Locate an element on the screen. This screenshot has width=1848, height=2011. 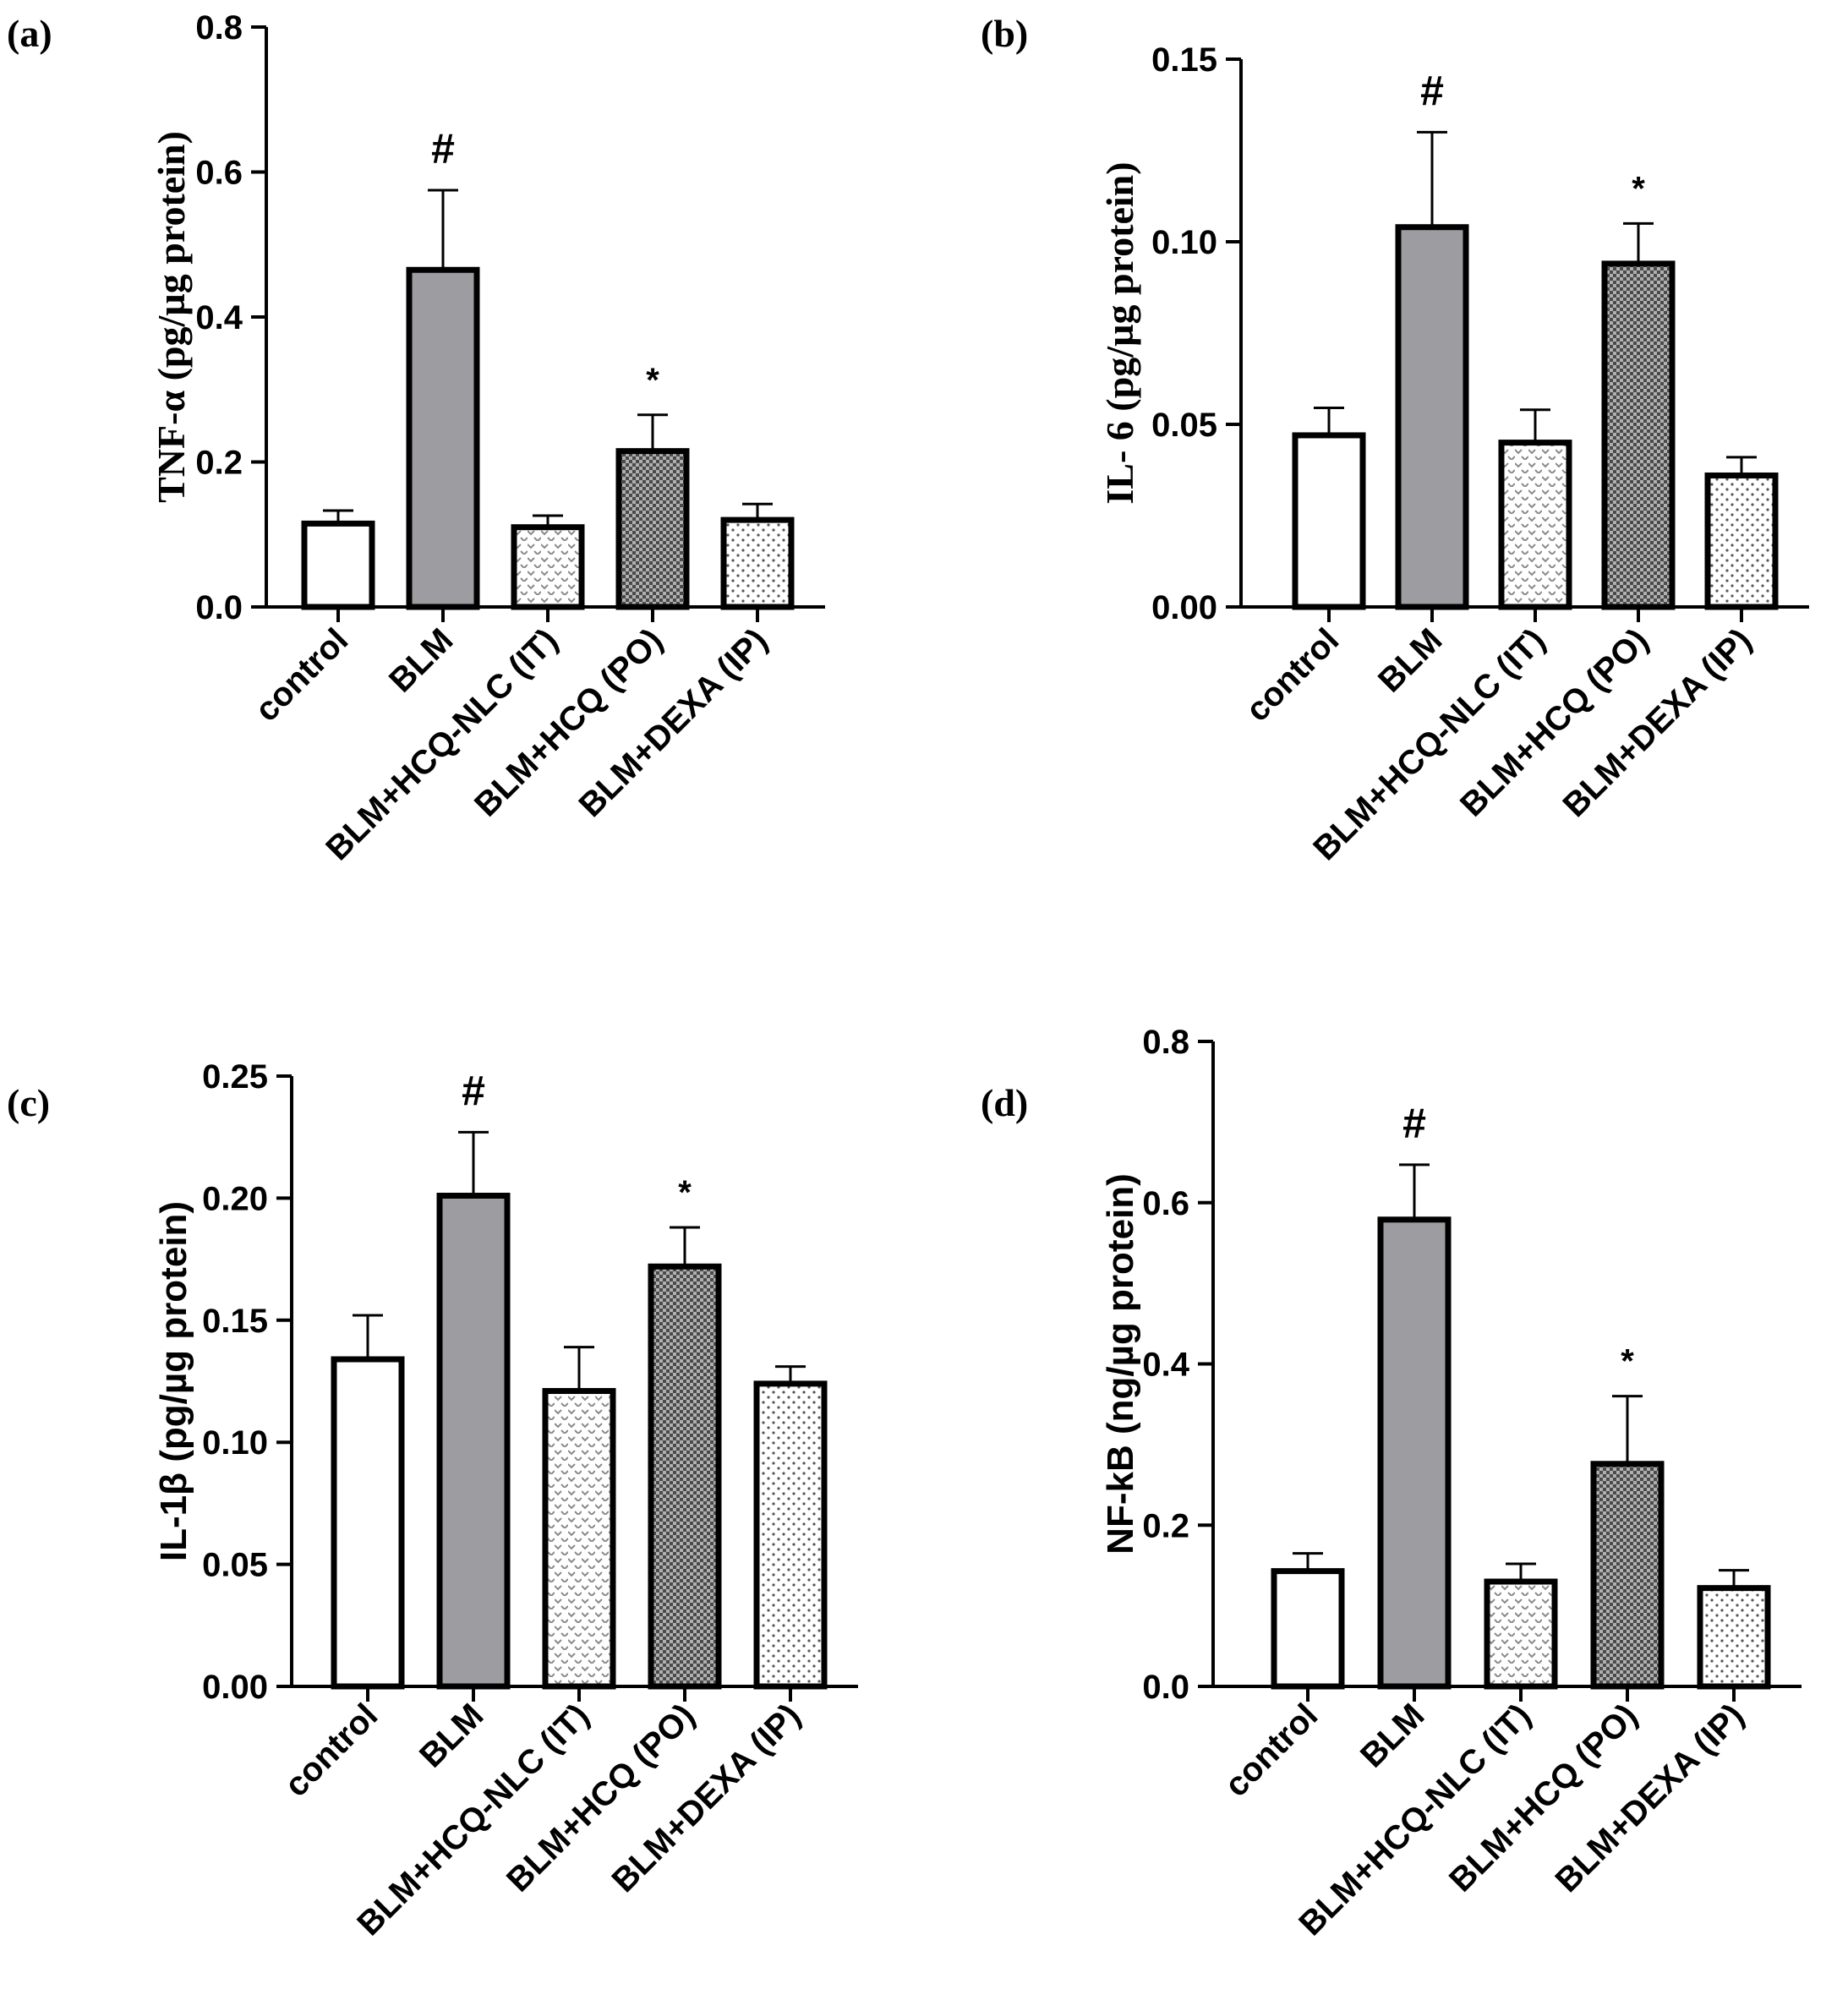
panel-label: (d) is located at coordinates (1004, 1102).